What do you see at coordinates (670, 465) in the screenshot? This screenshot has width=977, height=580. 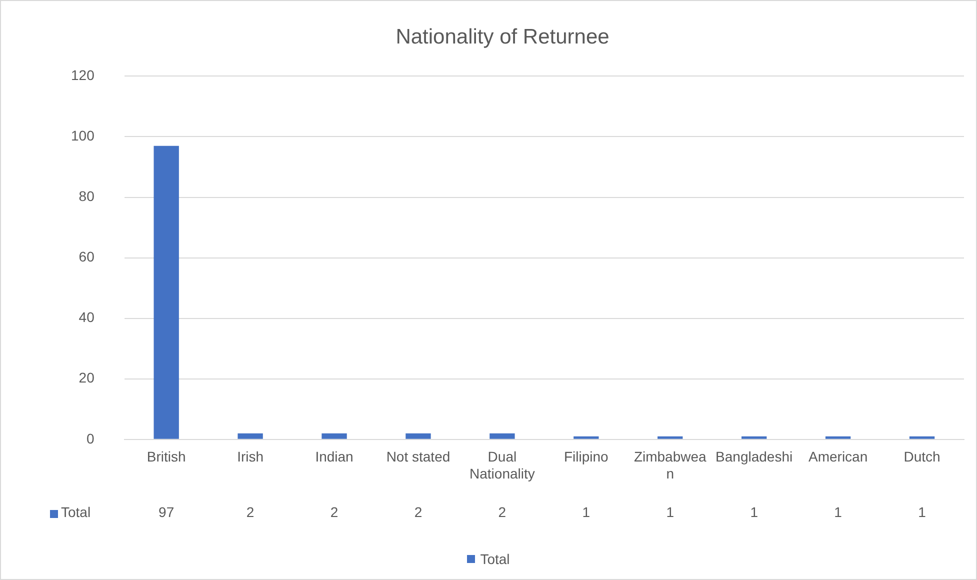 I see `x-tick-label: Zimbabwean` at bounding box center [670, 465].